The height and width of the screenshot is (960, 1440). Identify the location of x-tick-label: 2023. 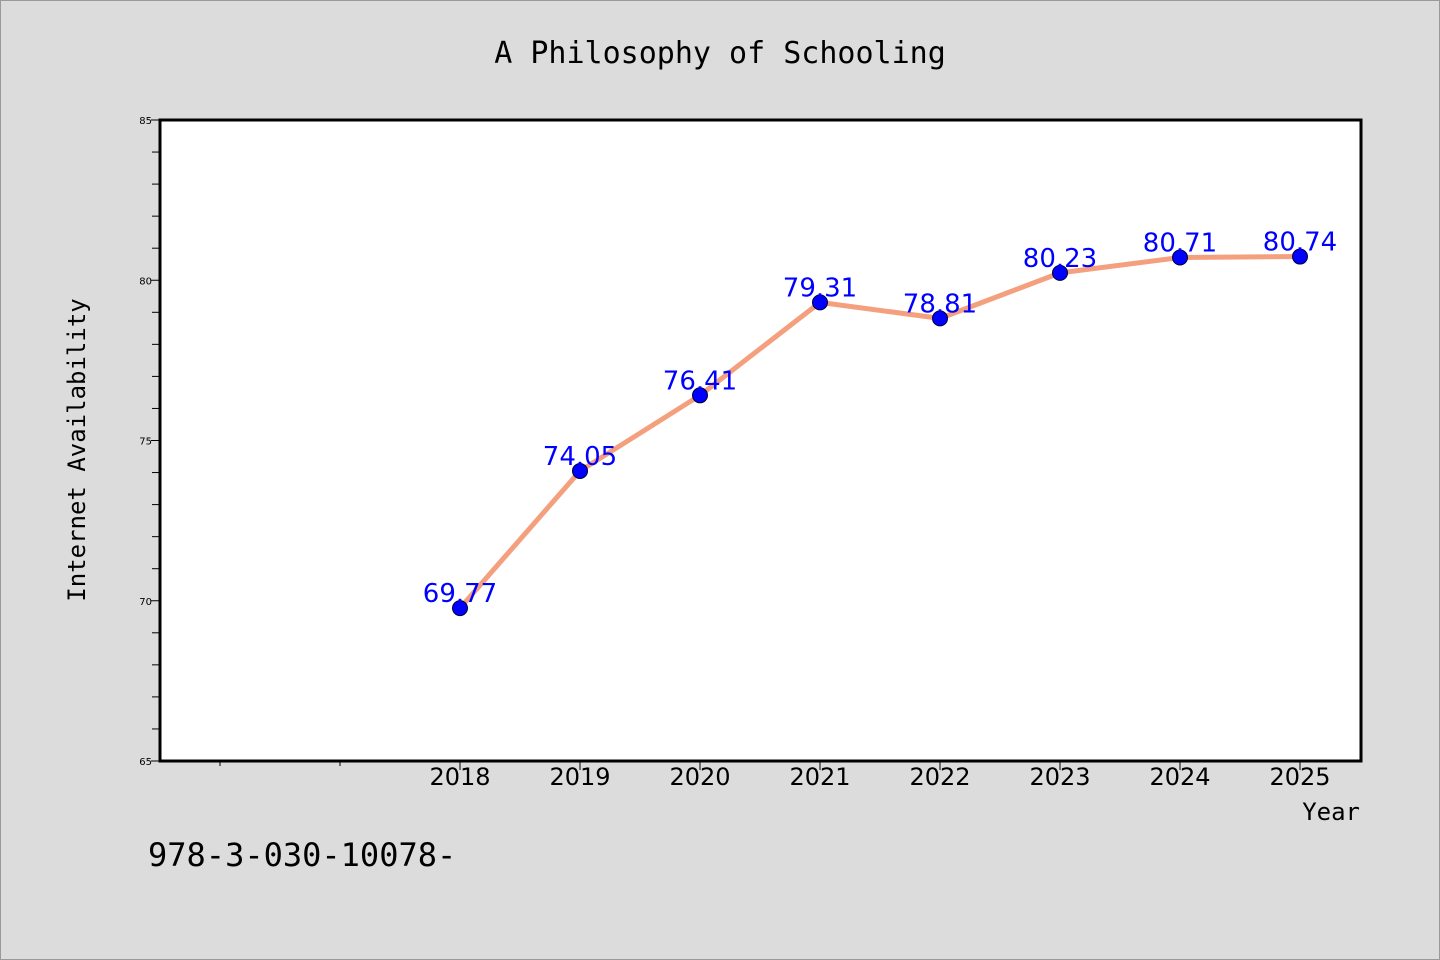
(1059, 777).